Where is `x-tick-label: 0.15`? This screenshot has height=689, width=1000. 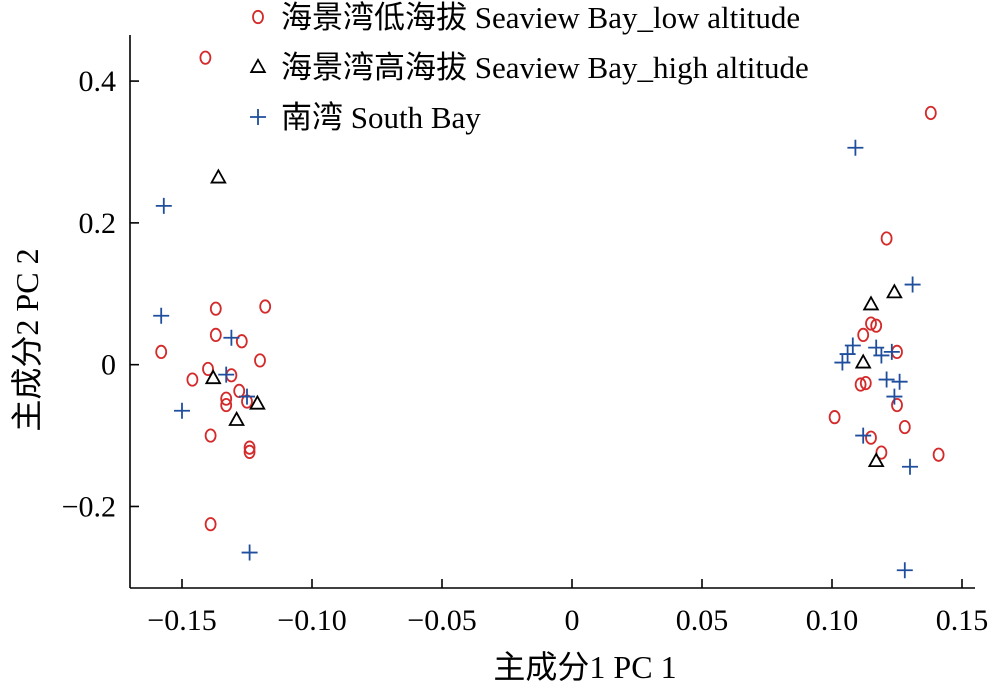
x-tick-label: 0.15 is located at coordinates (962, 620).